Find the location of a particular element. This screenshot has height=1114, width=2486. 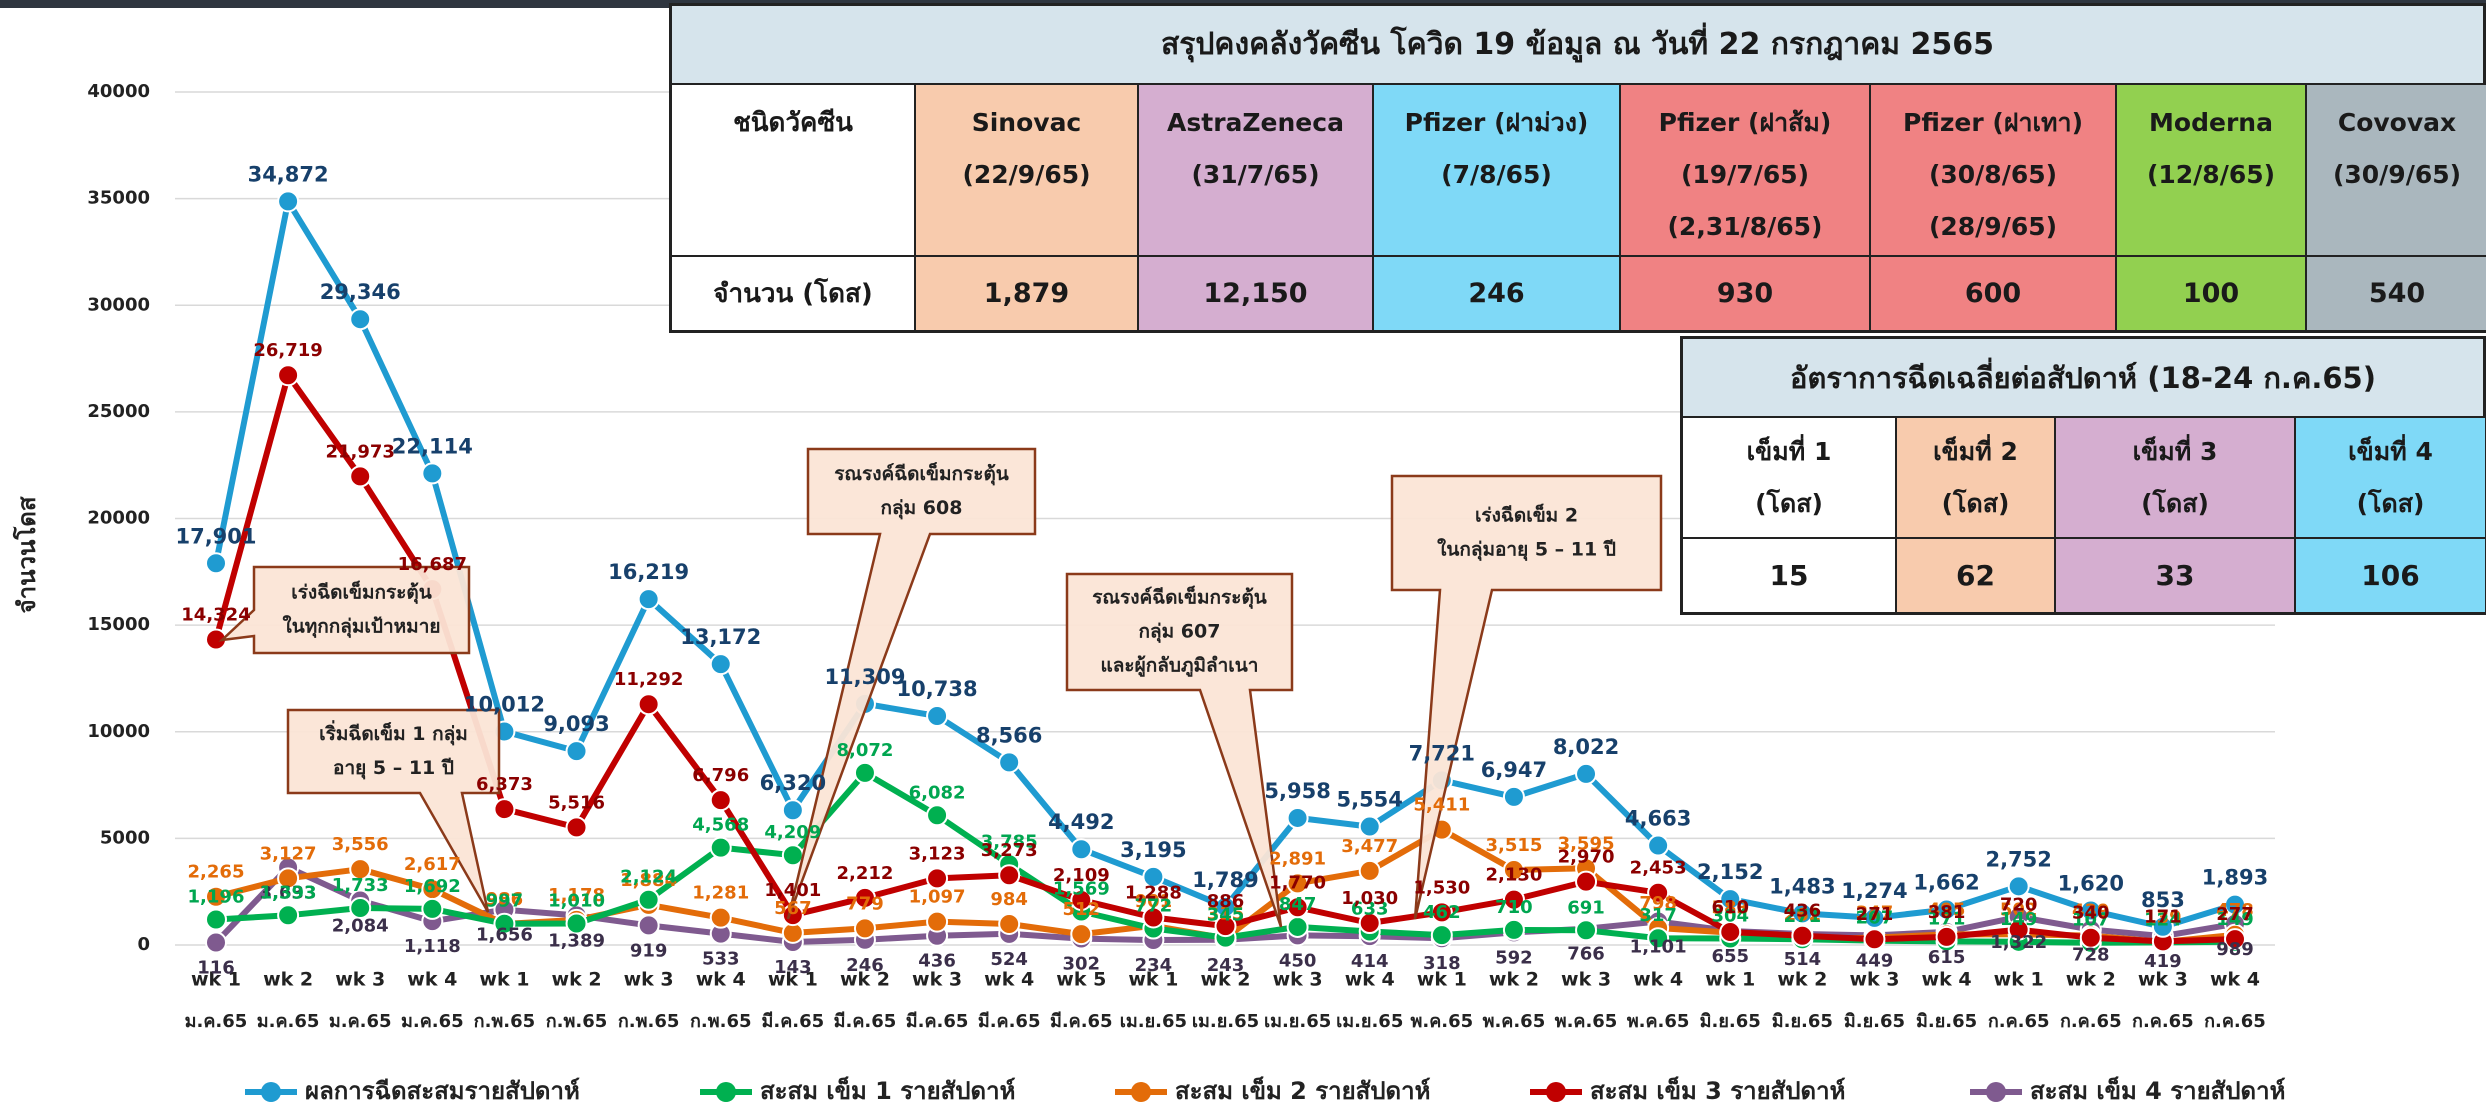

cell-line: เข็มที่ 1 is located at coordinates (1789, 451).